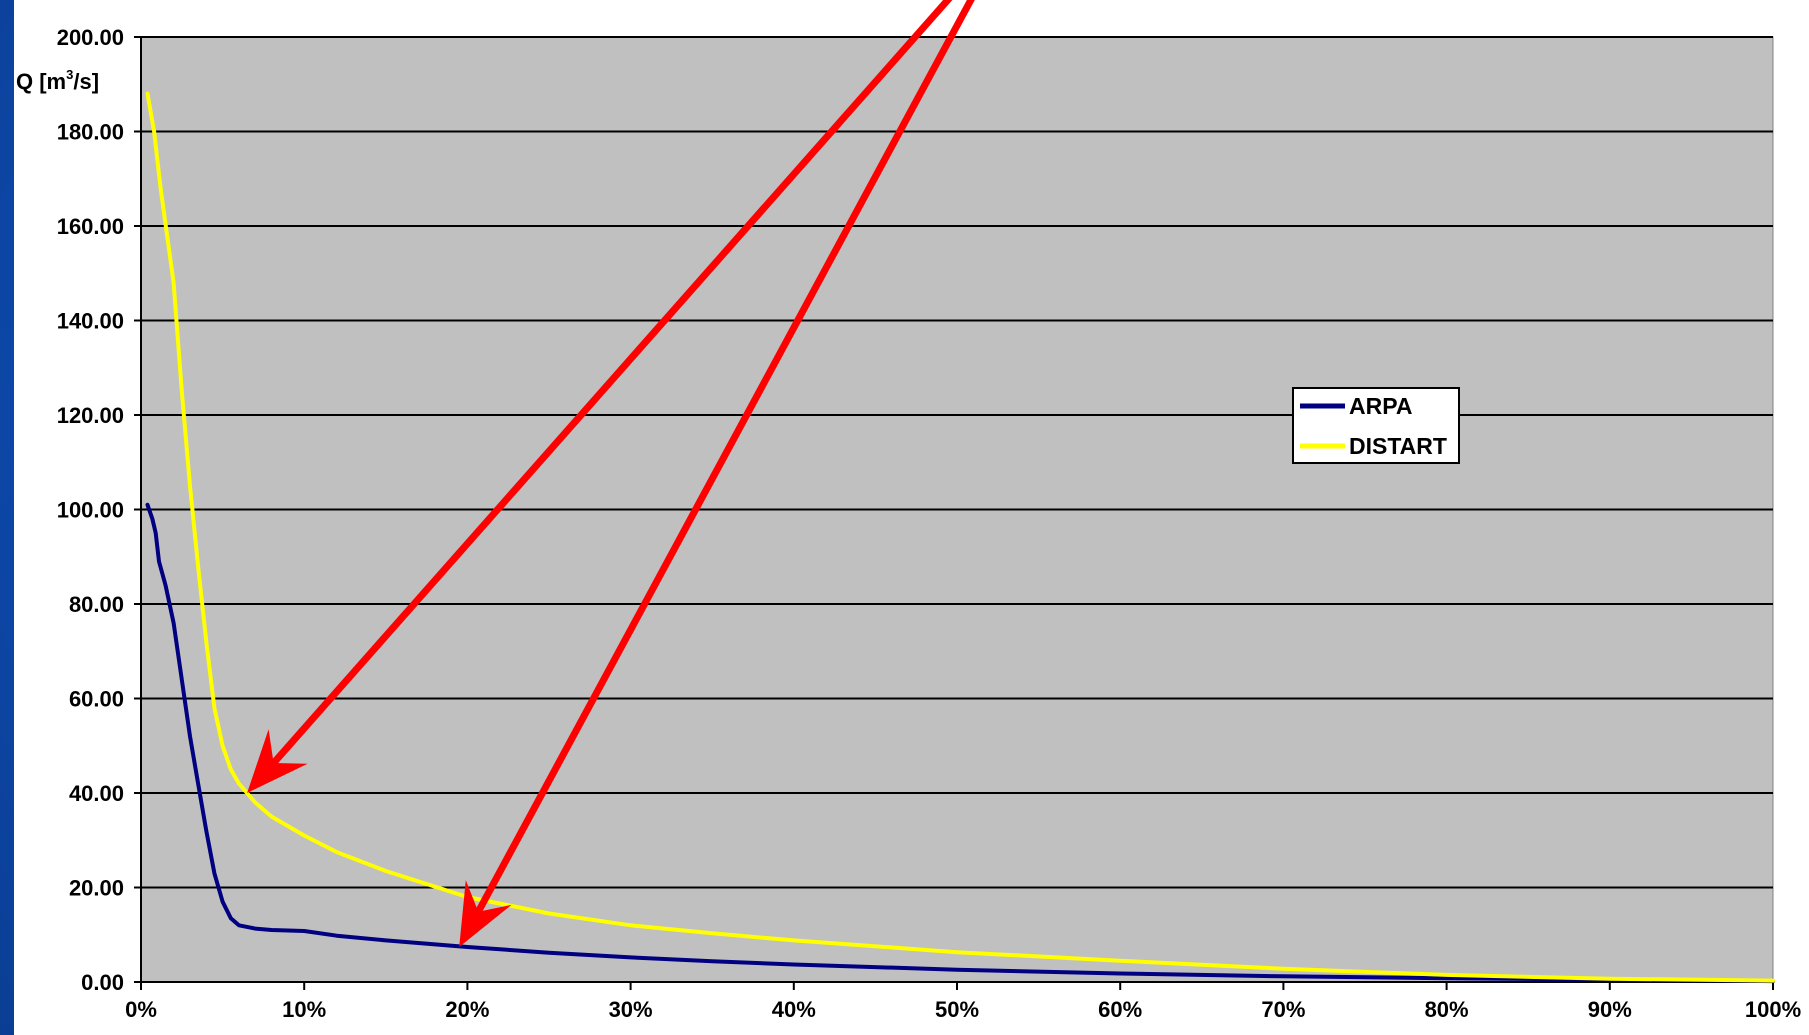 The height and width of the screenshot is (1035, 1809). What do you see at coordinates (86, 81) in the screenshot?
I see `y-axis-label-tail: /s]` at bounding box center [86, 81].